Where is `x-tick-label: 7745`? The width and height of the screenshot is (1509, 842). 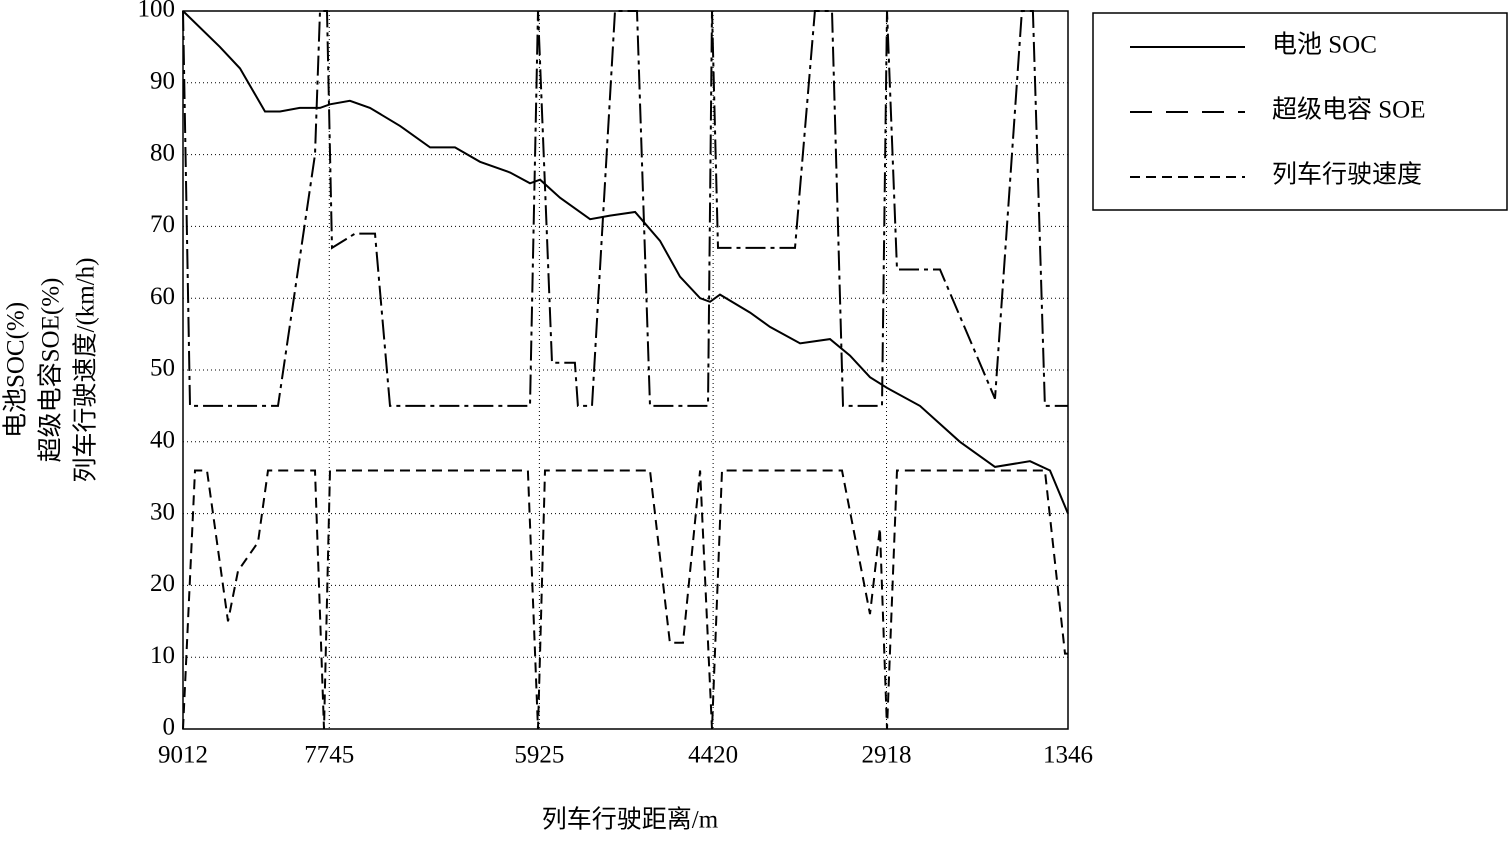 x-tick-label: 7745 is located at coordinates (329, 755).